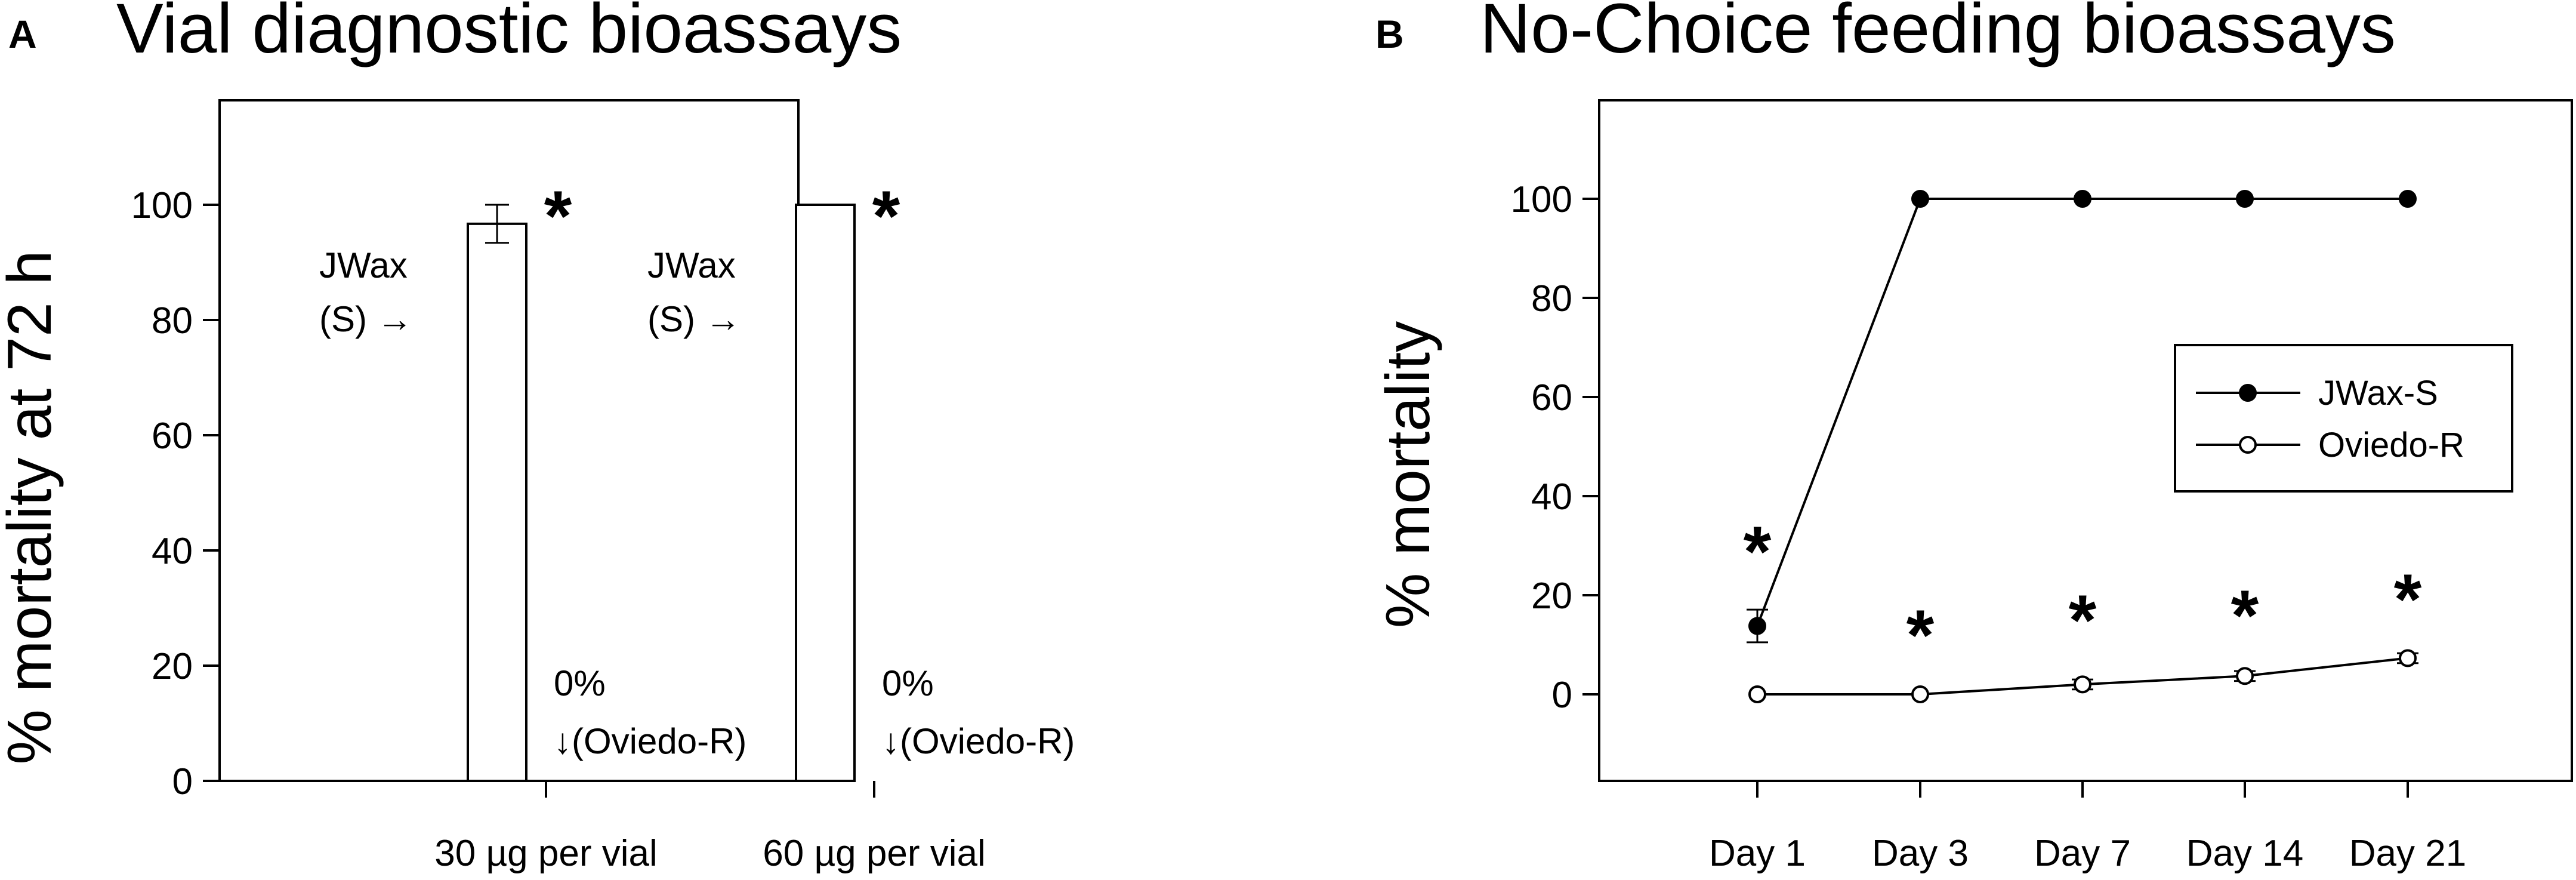 This screenshot has height=880, width=2576. I want to click on panel-b-y-ticks: 0 20 40 60 80 100, so click(1555, 447).